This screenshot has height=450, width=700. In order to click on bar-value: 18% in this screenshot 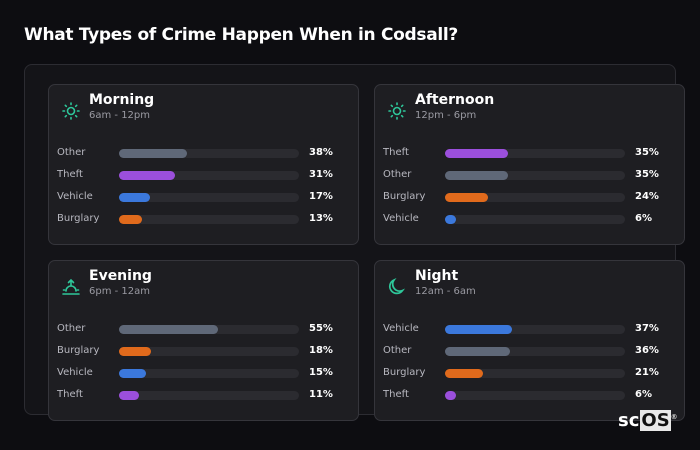, I will do `click(321, 350)`.